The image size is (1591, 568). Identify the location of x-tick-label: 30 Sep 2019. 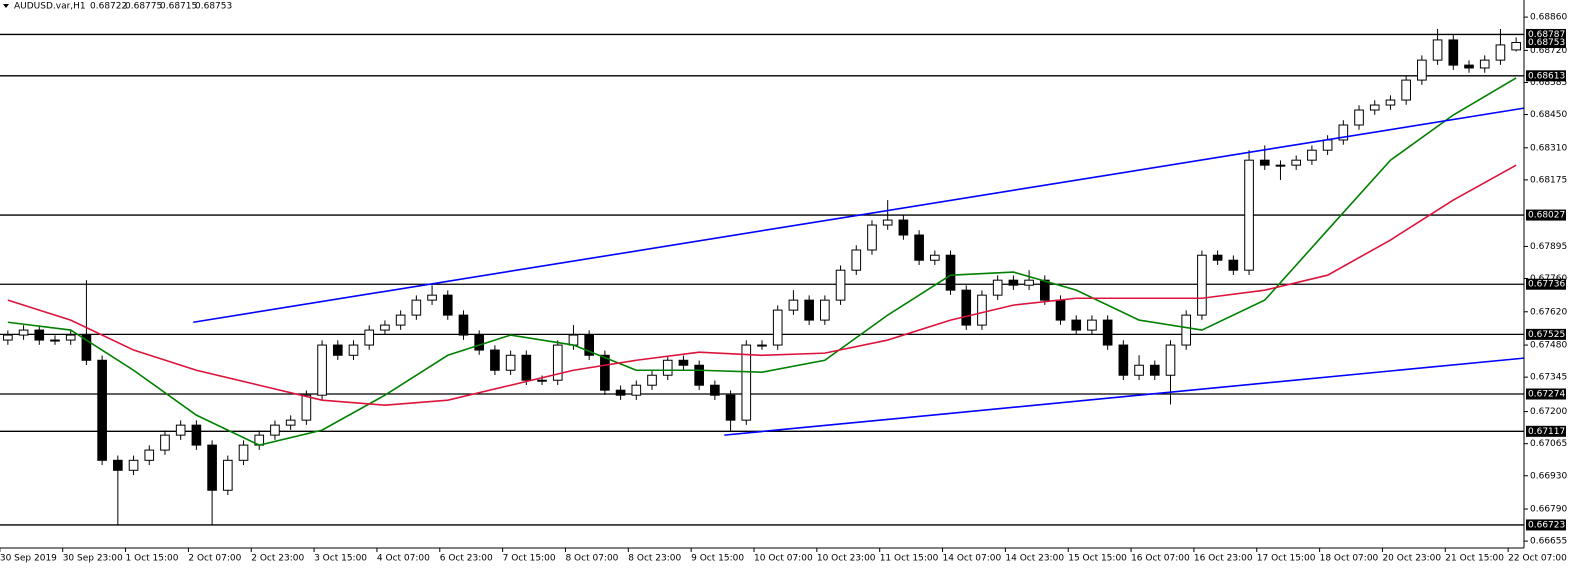
(28, 559).